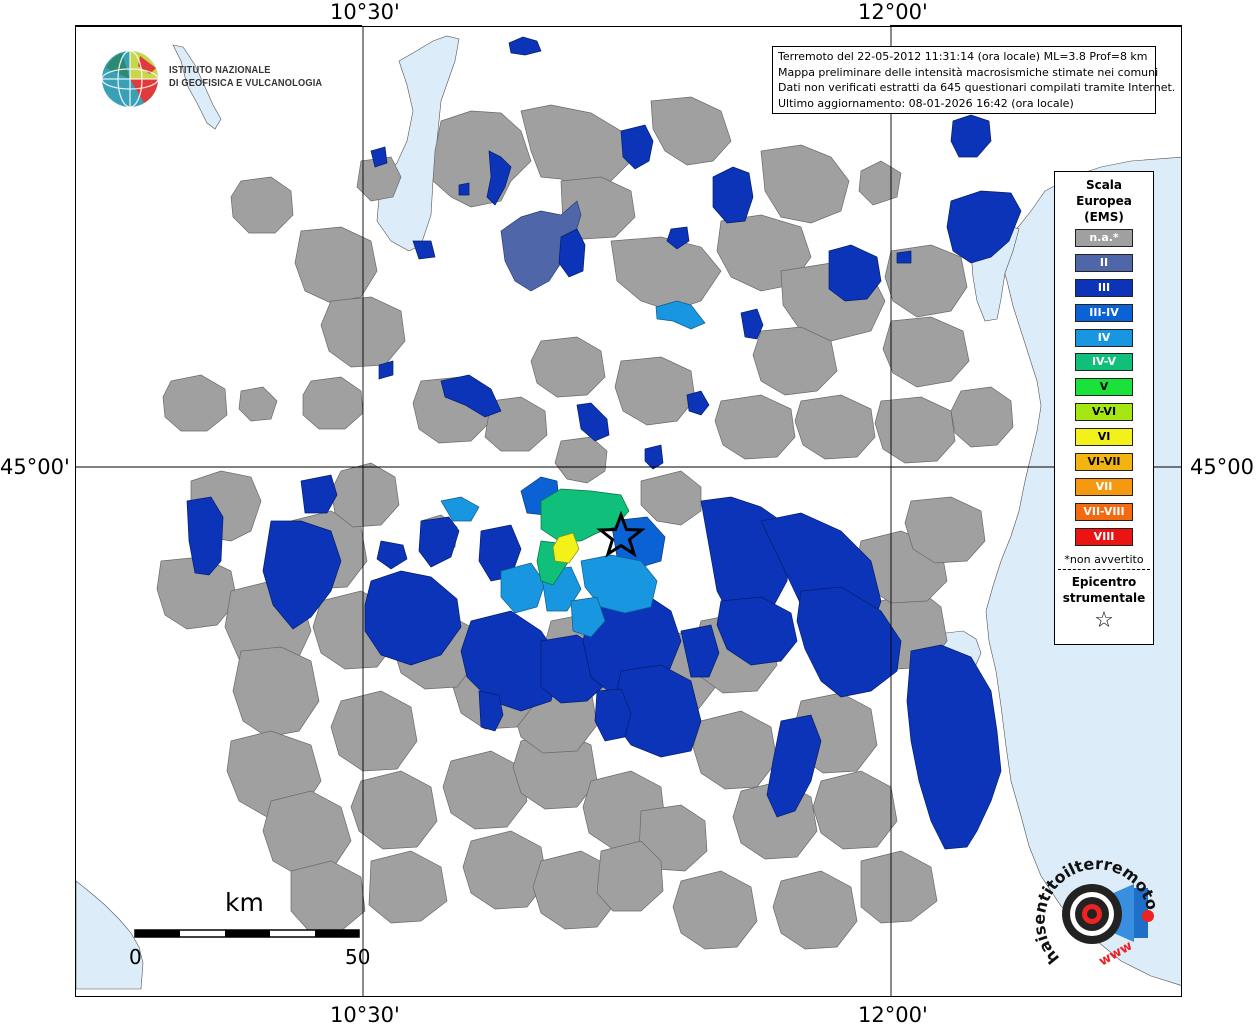 This screenshot has width=1256, height=1027. Describe the element at coordinates (1116, 953) in the screenshot. I see `haisentito-www: www` at that location.